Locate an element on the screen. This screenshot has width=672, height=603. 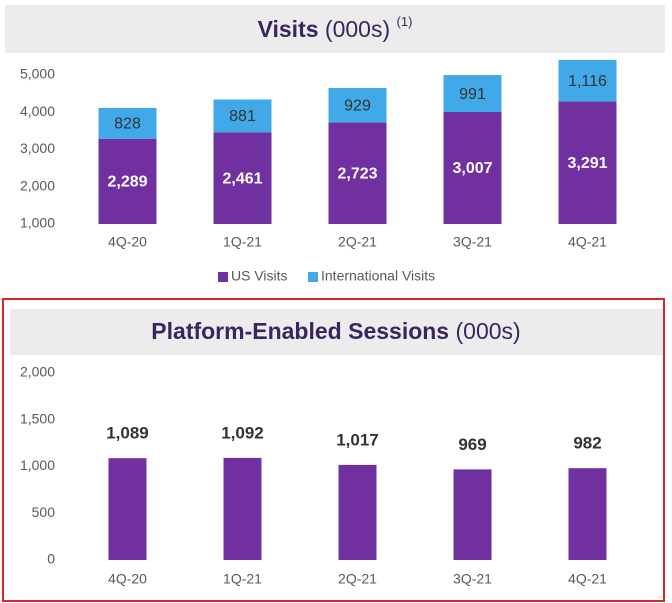
value-label: 2,461 is located at coordinates (242, 178).